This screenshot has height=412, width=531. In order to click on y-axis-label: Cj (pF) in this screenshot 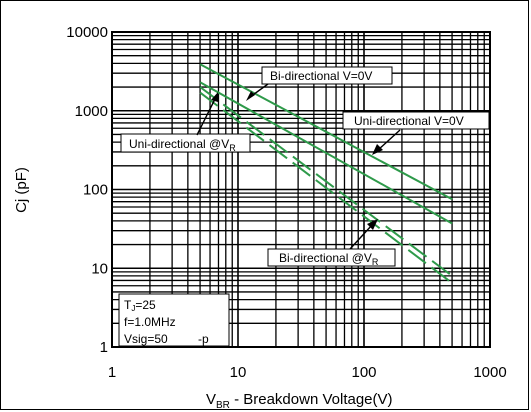, I will do `click(21, 190)`.